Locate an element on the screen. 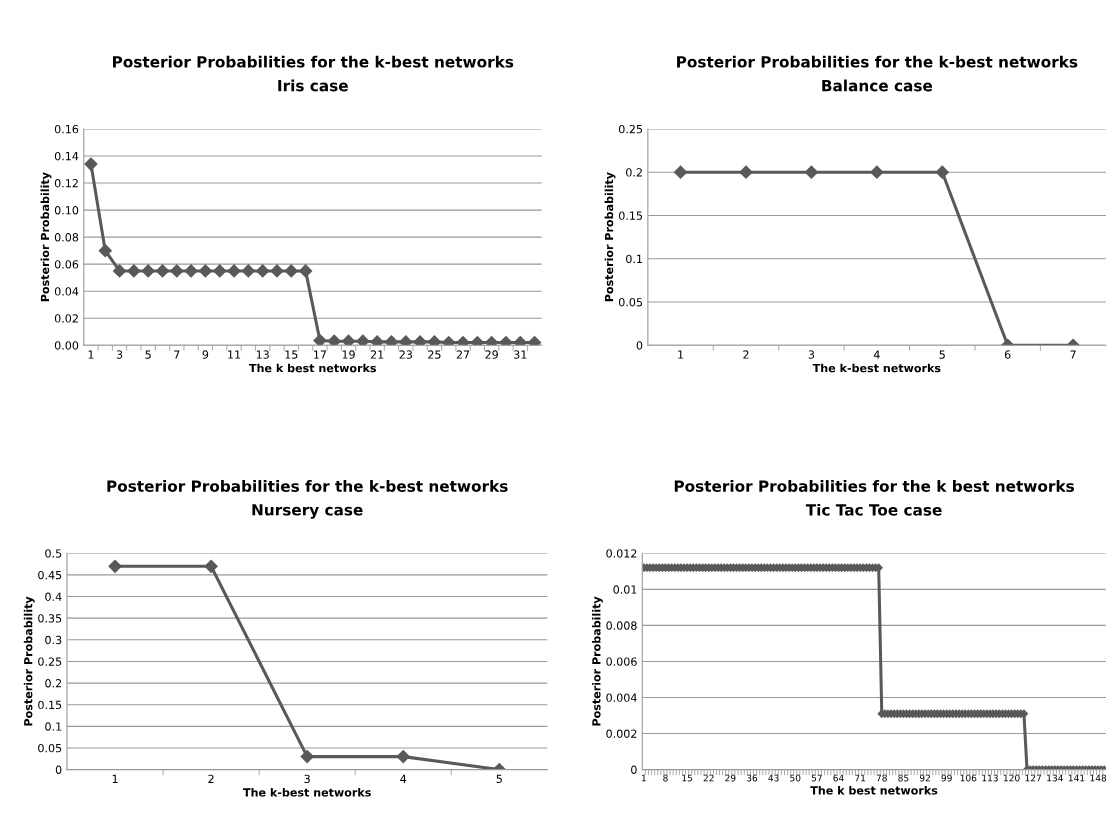 The image size is (1117, 832). y-tick-label: 0.002 is located at coordinates (621, 733).